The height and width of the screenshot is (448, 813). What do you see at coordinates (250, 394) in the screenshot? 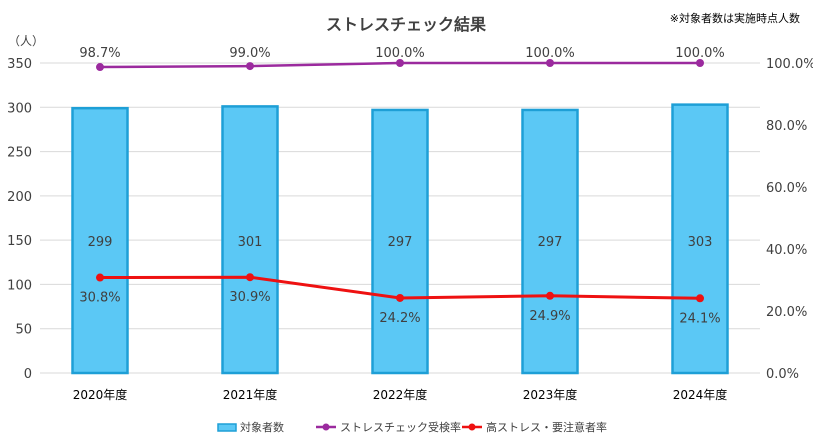
I see `category-label: 2021年度` at bounding box center [250, 394].